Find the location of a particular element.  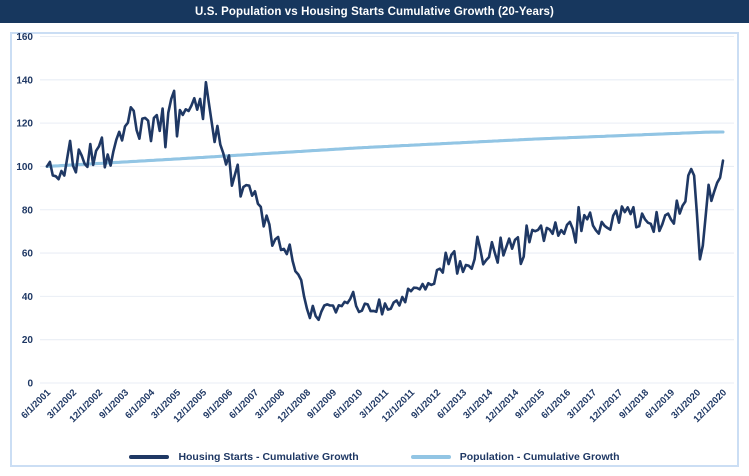

housing-starts-line-swatch is located at coordinates (149, 457).